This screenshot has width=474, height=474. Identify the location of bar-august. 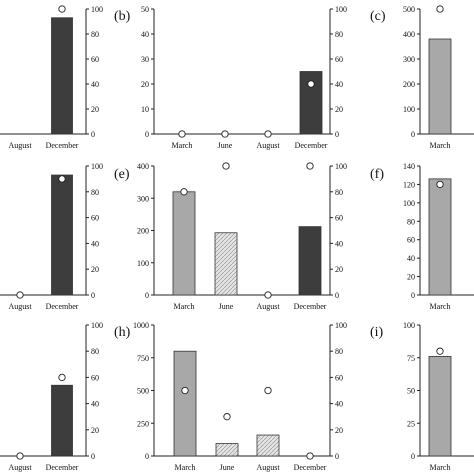
(268, 445).